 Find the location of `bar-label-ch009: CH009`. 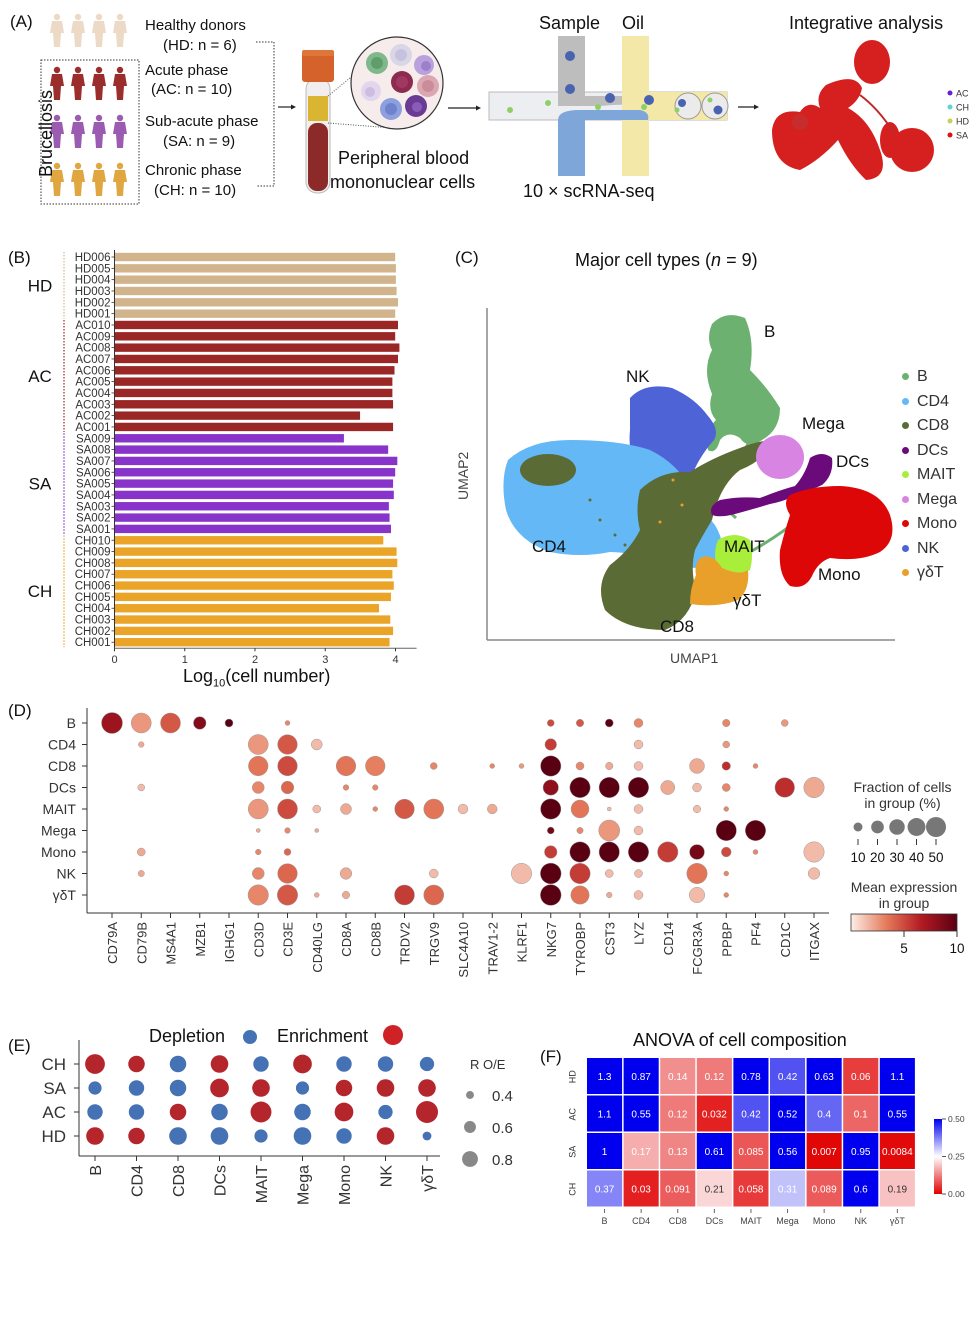

bar-label-ch009: CH009 is located at coordinates (93, 553).